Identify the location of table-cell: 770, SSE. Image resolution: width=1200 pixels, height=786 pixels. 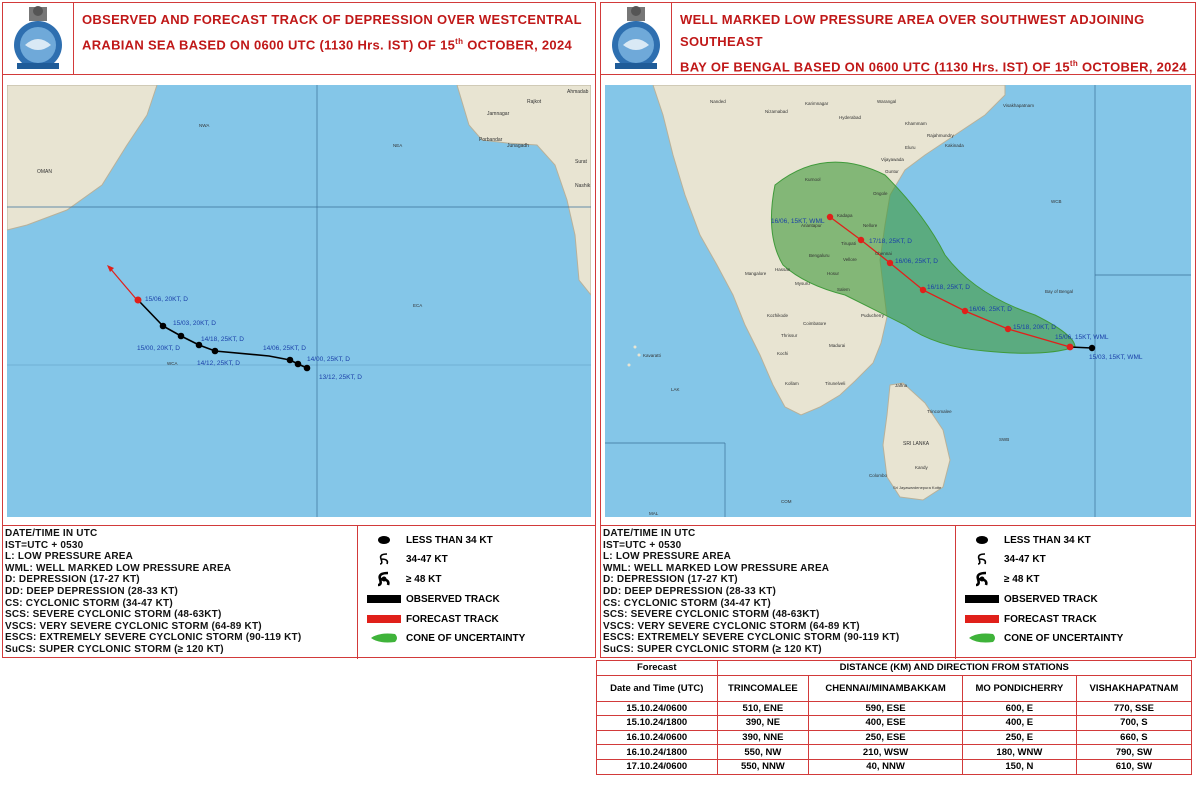
(1134, 708).